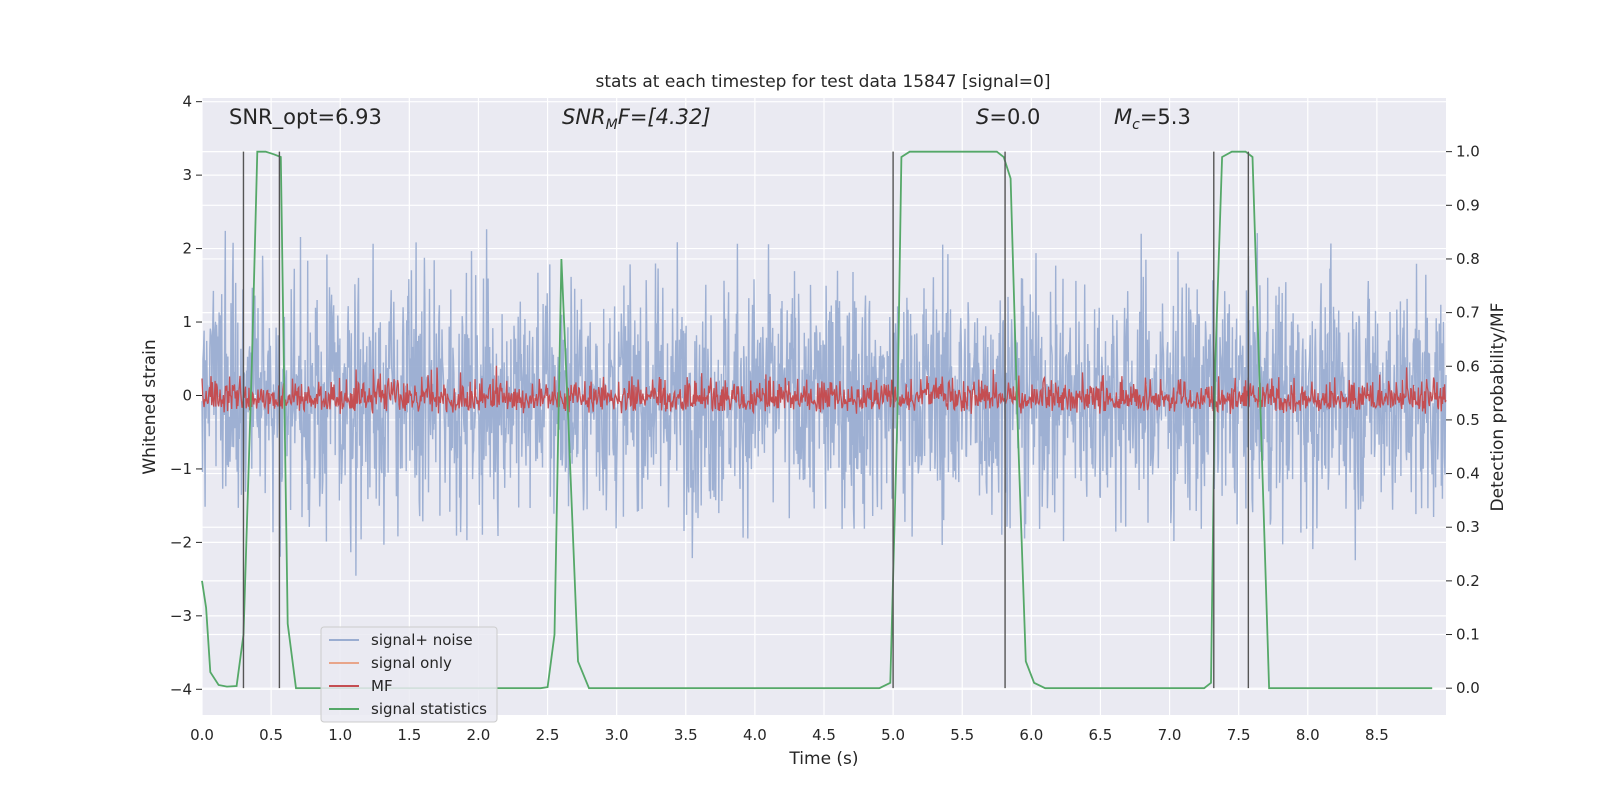  Describe the element at coordinates (411, 663) in the screenshot. I see `legend-label-signal-only: signal only` at that location.